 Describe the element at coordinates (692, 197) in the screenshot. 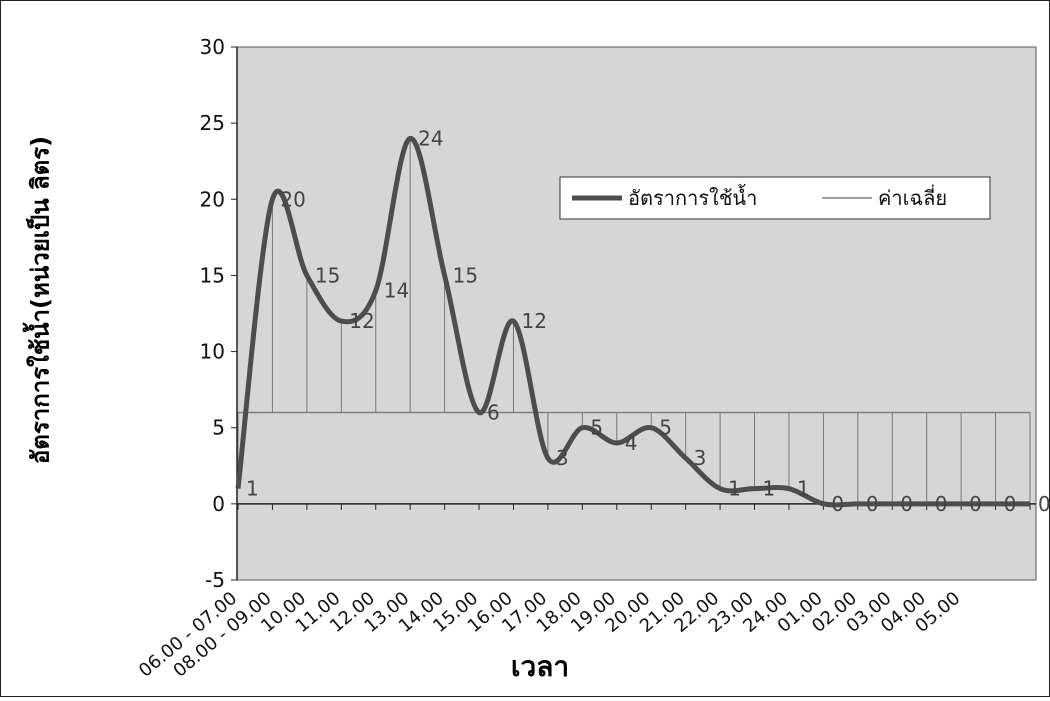

I see `legend-label-water-usage: อัตราการใช้น้ำ` at that location.